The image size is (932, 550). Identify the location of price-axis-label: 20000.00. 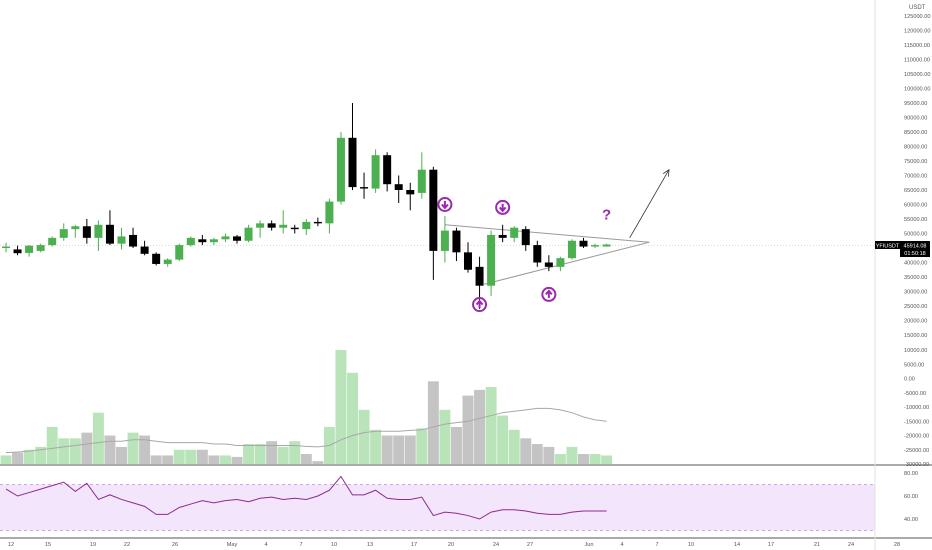
(915, 322).